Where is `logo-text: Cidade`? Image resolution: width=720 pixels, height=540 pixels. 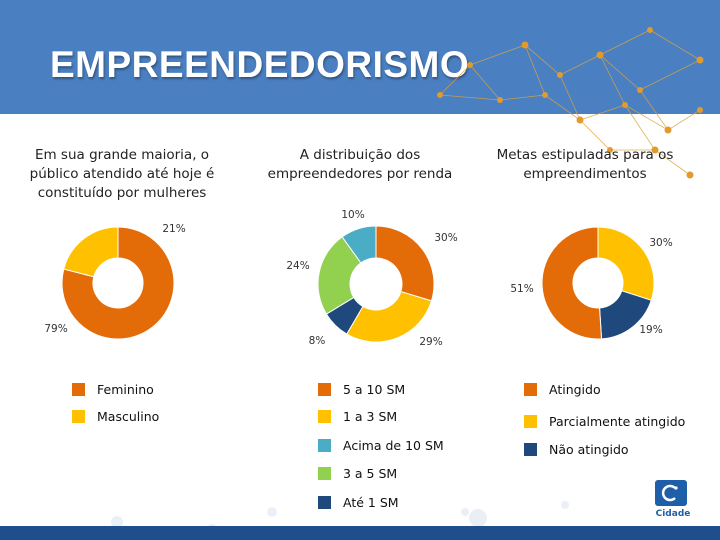
logo-text: Cidade is located at coordinates (673, 514).